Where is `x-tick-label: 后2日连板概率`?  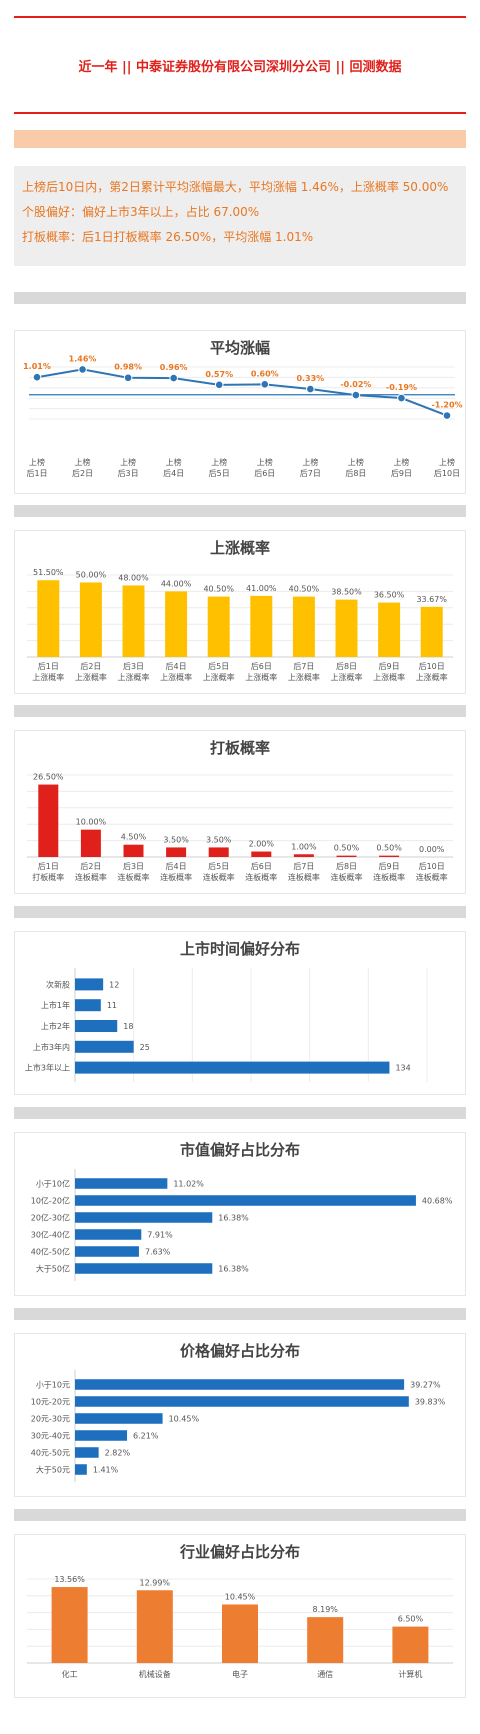
x-tick-label: 后2日连板概率 is located at coordinates (91, 871).